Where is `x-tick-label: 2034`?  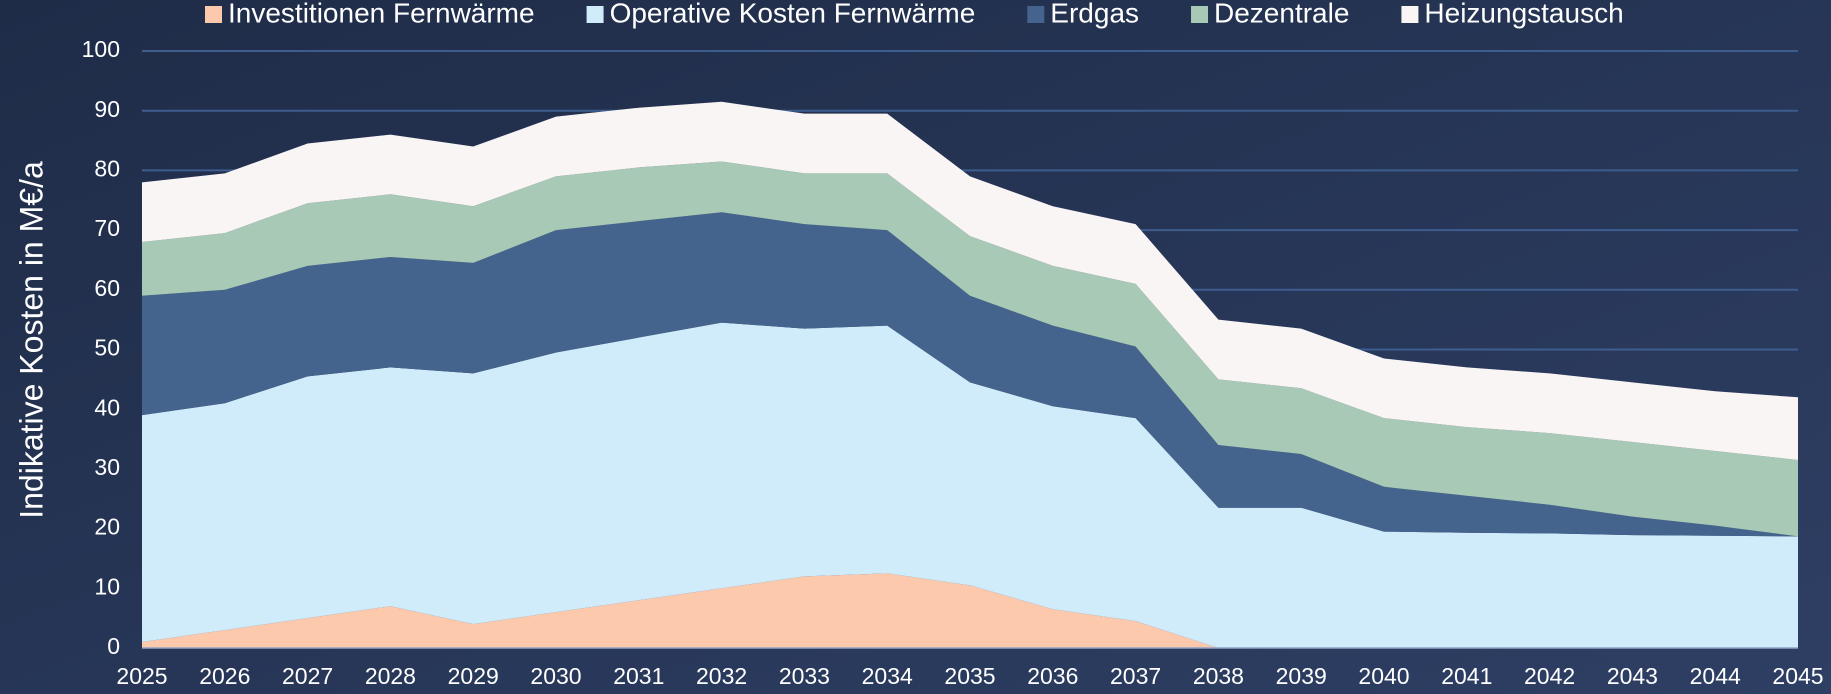
x-tick-label: 2034 is located at coordinates (887, 676).